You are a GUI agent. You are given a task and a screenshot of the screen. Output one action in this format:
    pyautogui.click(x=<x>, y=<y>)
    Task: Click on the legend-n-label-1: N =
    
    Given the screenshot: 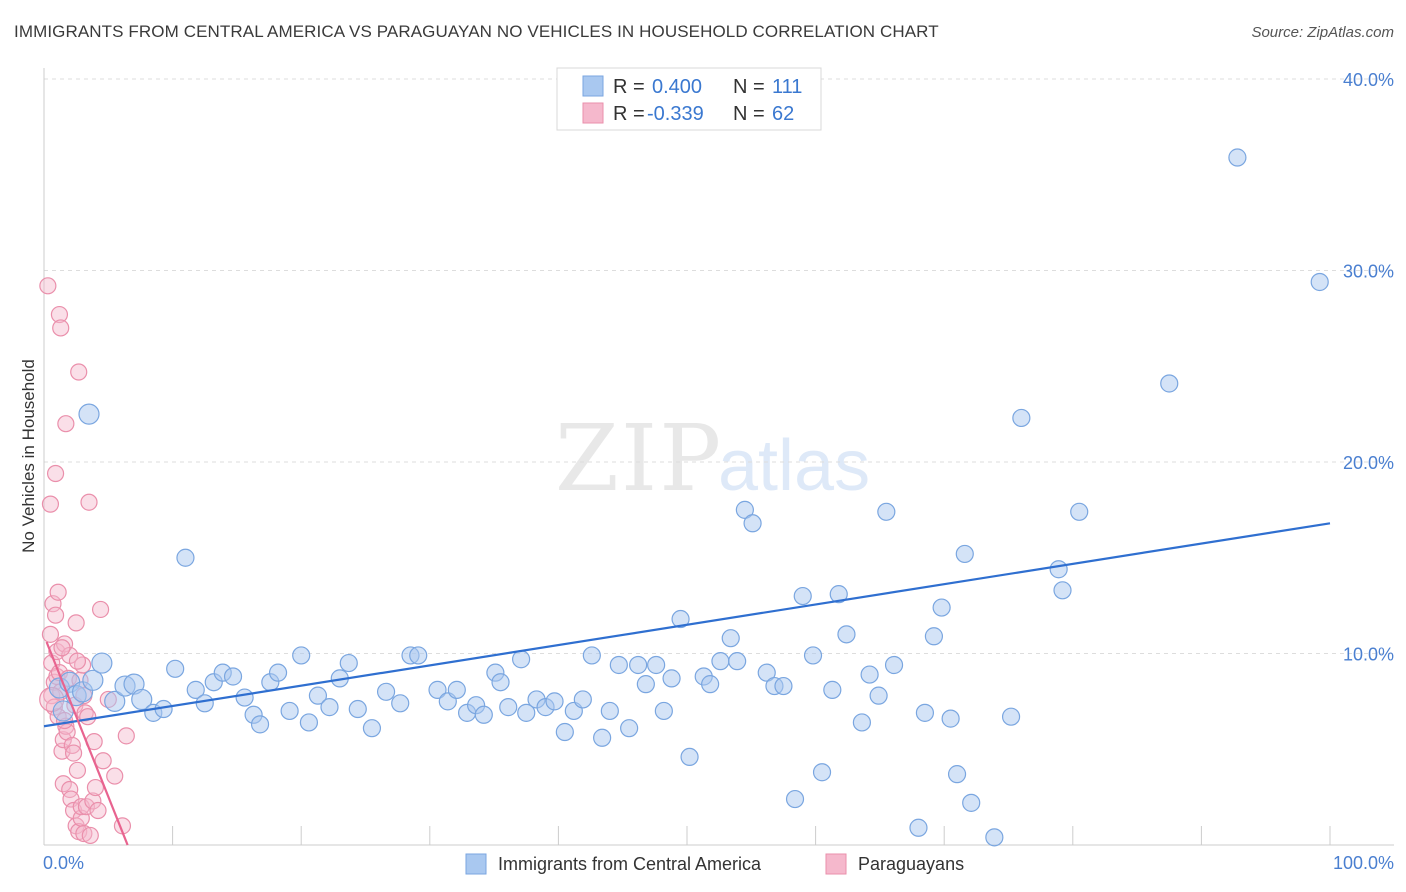 What is the action you would take?
    pyautogui.click(x=749, y=87)
    